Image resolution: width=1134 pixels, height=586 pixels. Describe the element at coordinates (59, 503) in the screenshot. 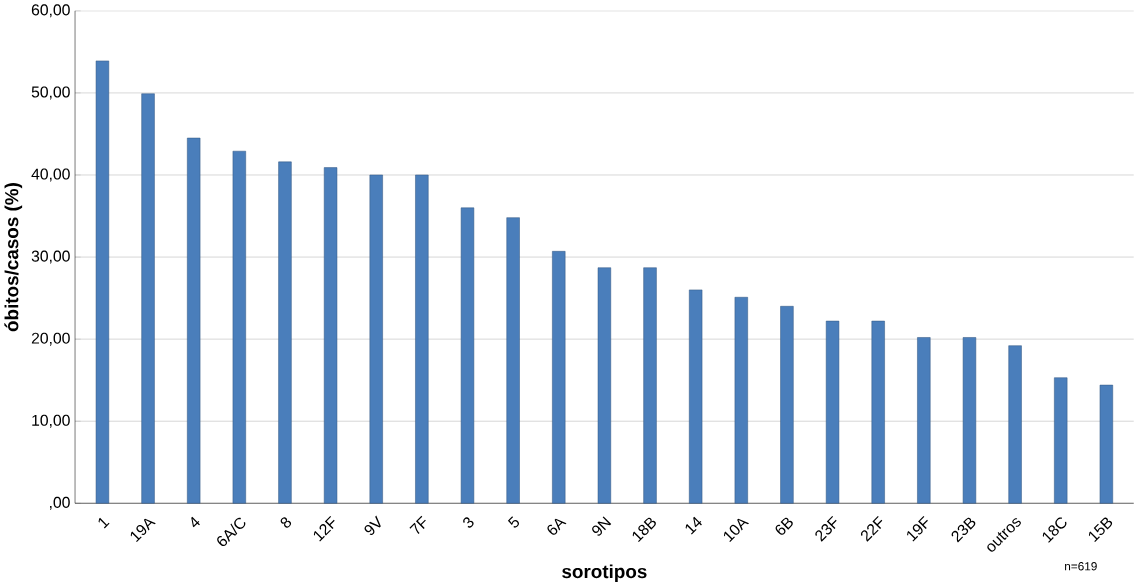

I see `y-tick-label: ,00` at that location.